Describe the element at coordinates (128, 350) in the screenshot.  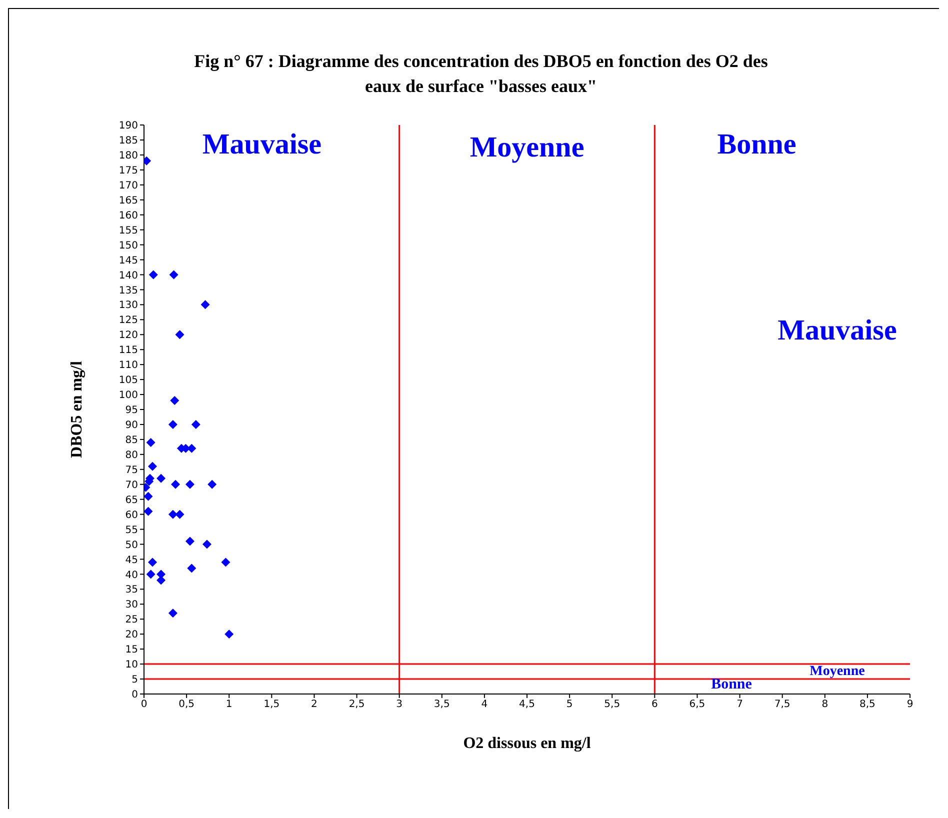
I see `y-tick-label: 115` at that location.